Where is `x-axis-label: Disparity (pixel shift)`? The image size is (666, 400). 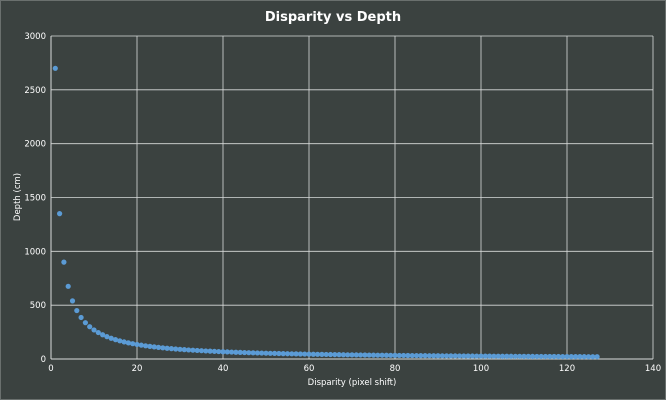
x-axis-label: Disparity (pixel shift) is located at coordinates (352, 383).